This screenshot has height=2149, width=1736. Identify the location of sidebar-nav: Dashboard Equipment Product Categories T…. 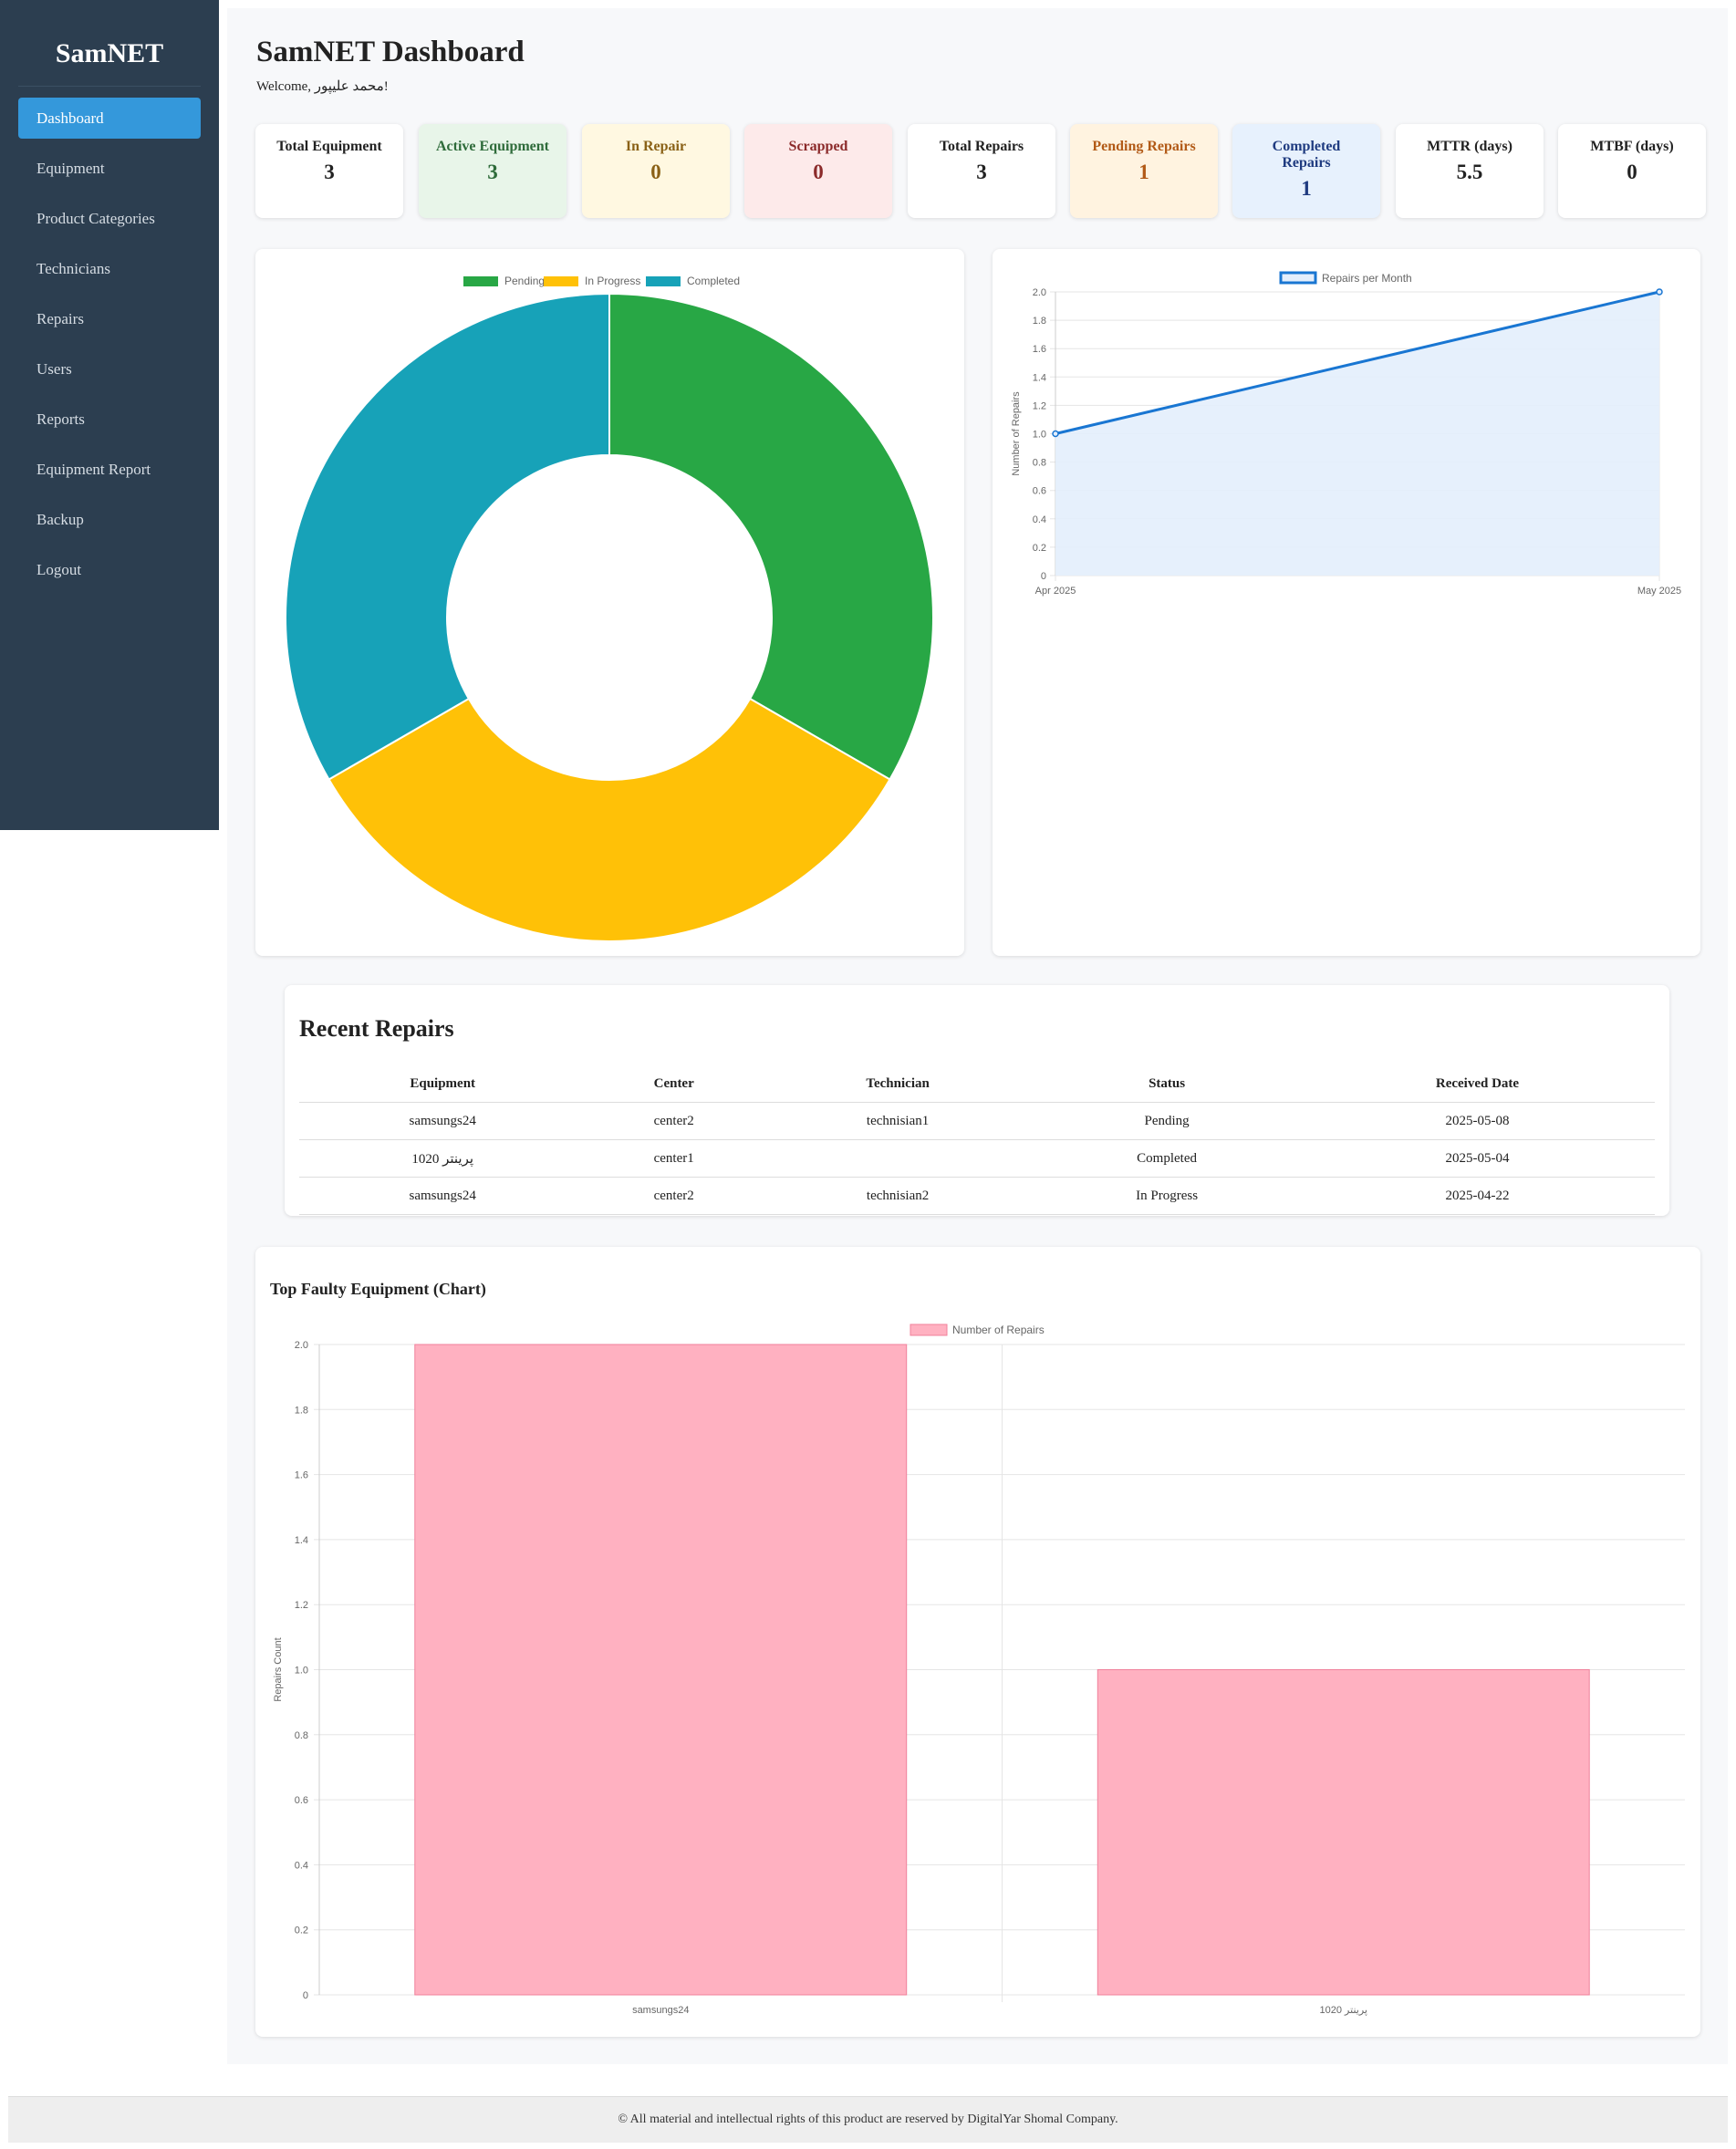
(109, 344).